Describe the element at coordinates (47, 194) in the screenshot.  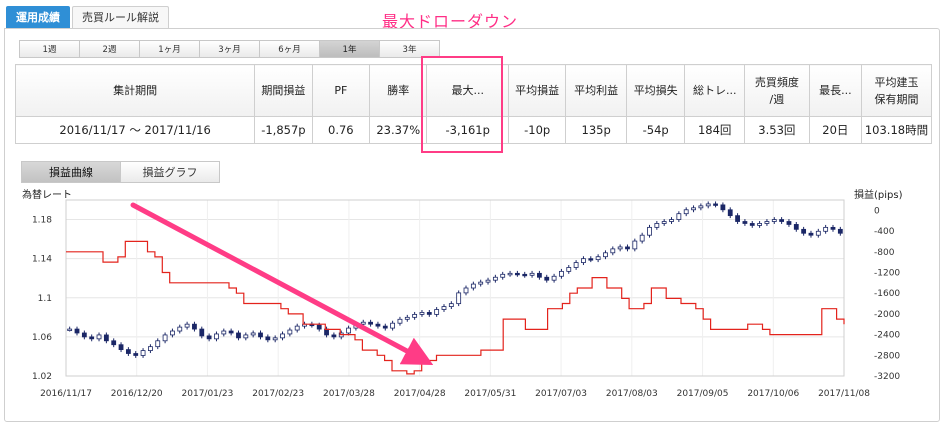
I see `left-axis-title: 為替レート` at that location.